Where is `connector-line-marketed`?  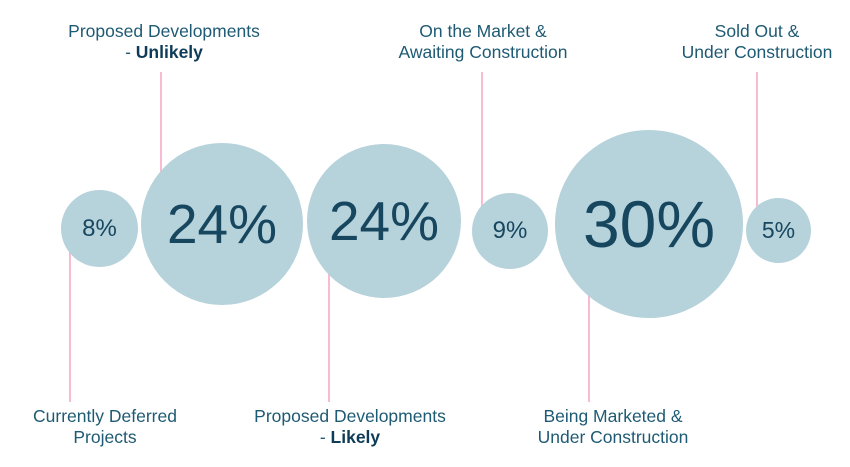
connector-line-marketed is located at coordinates (589, 313).